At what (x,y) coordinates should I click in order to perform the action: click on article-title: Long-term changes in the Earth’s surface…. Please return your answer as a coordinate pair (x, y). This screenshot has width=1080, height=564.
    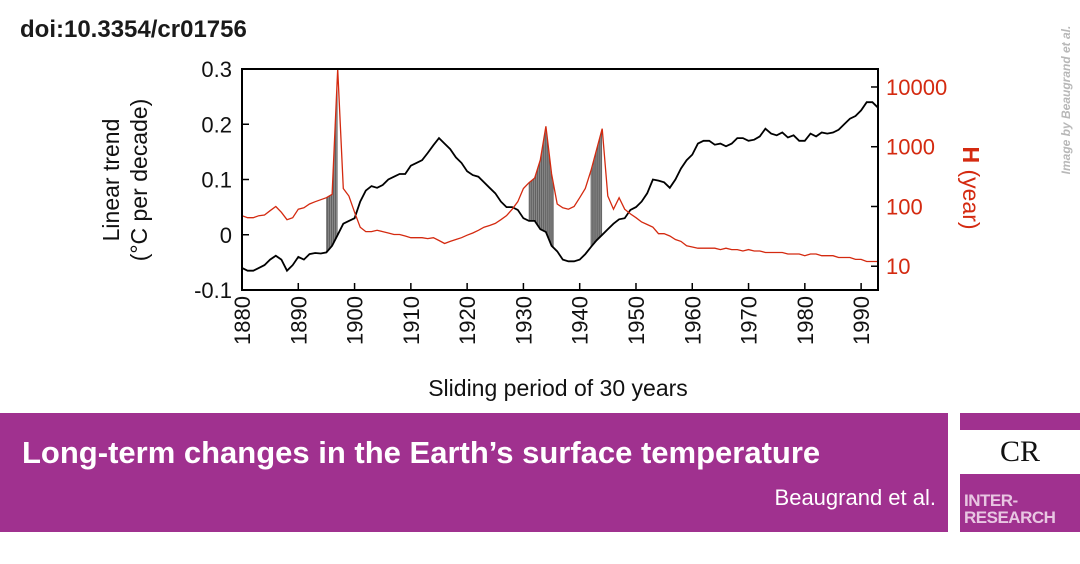
    Looking at the image, I should click on (421, 452).